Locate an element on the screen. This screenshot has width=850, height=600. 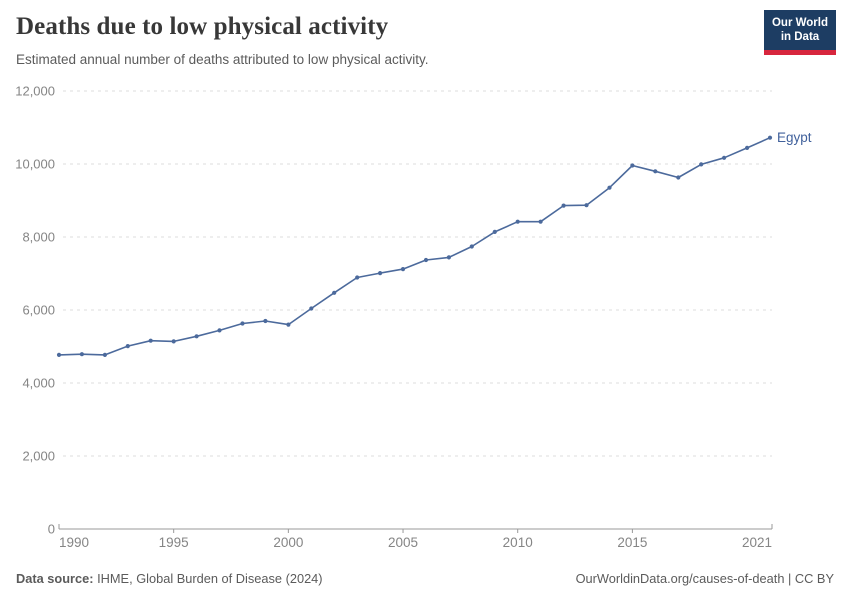
owid-logo-line1: Our World is located at coordinates (799, 23).